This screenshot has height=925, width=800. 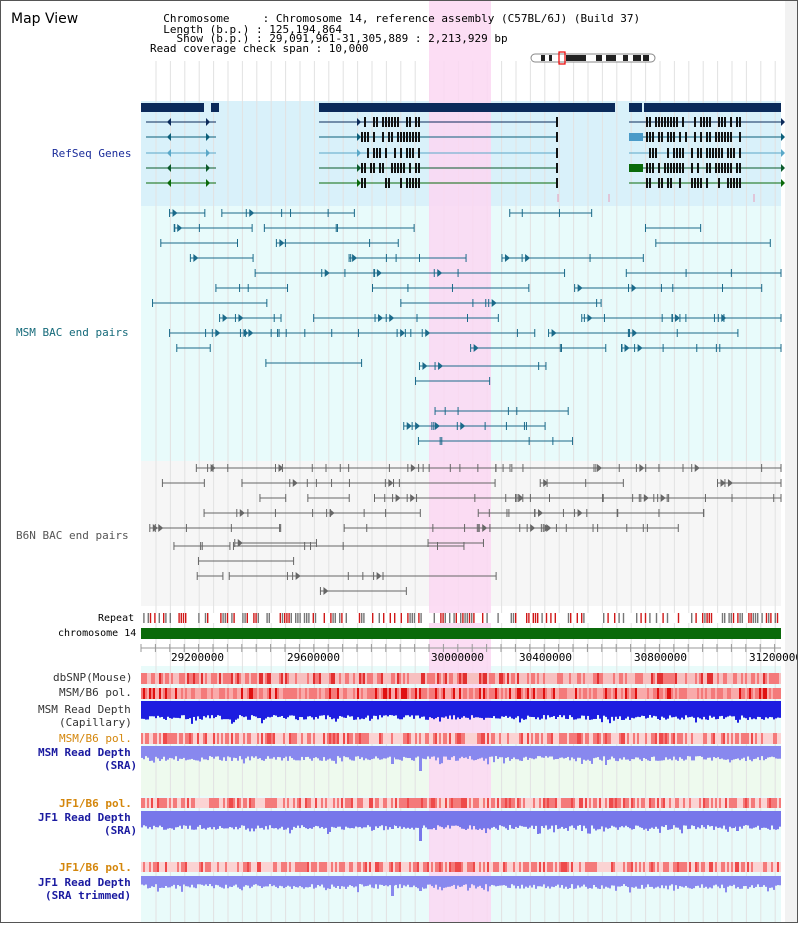 I want to click on track-label-dbsnp: dbSNP(Mouse), so click(x=93, y=677).